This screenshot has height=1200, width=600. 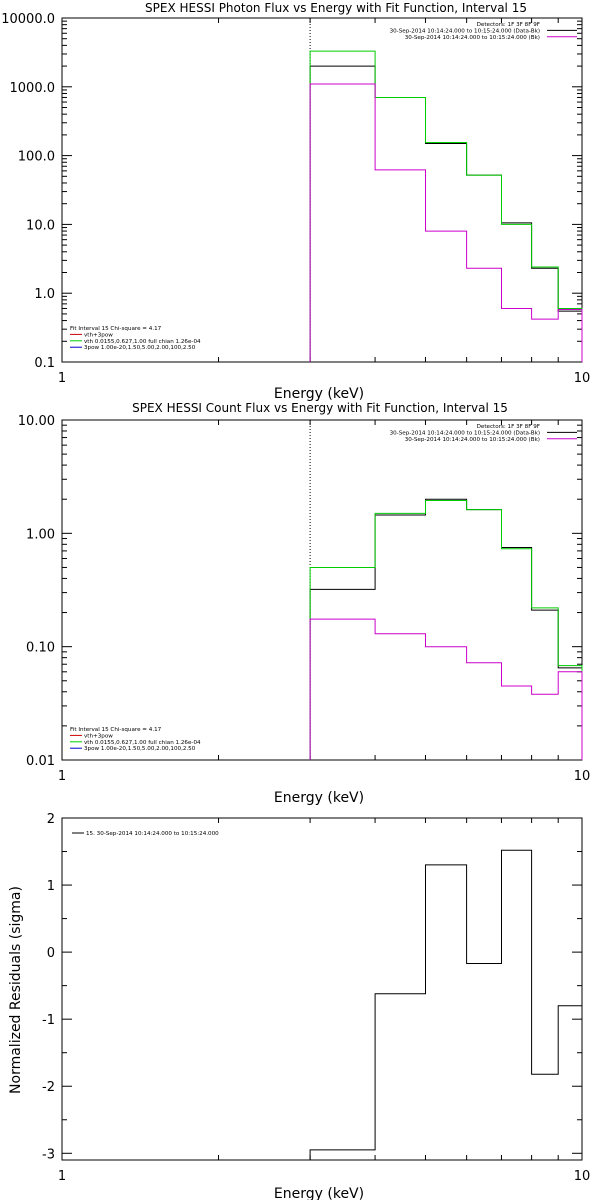 I want to click on count-flux-x-tick-label: 1, so click(x=62, y=776).